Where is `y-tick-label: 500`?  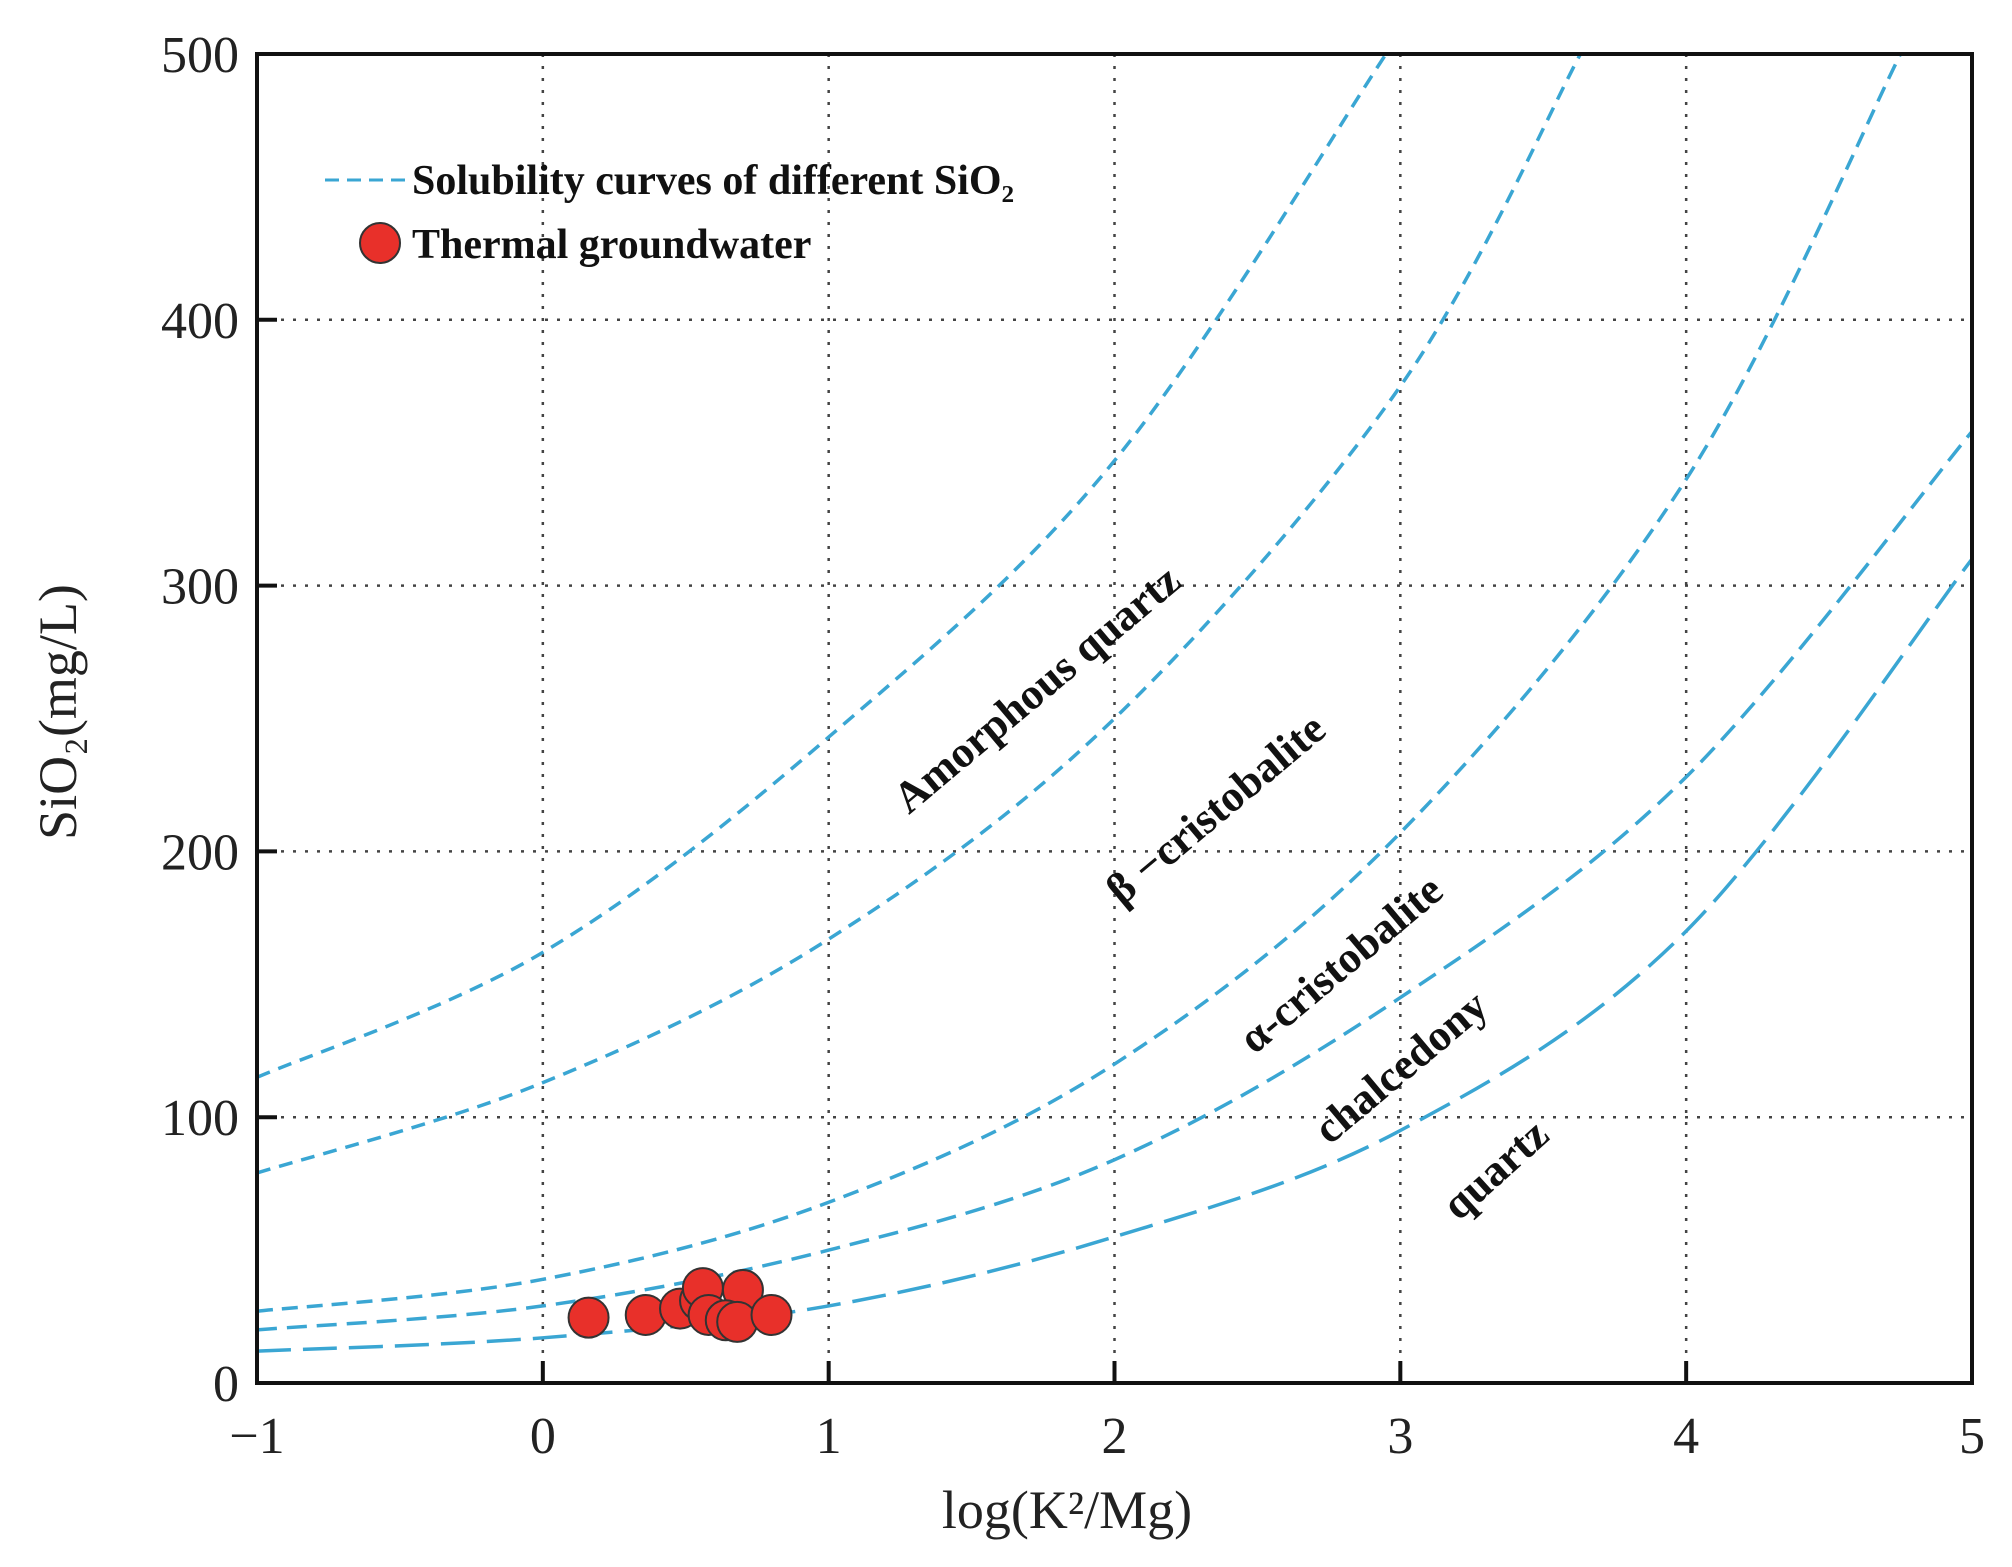
y-tick-label: 500 is located at coordinates (200, 55).